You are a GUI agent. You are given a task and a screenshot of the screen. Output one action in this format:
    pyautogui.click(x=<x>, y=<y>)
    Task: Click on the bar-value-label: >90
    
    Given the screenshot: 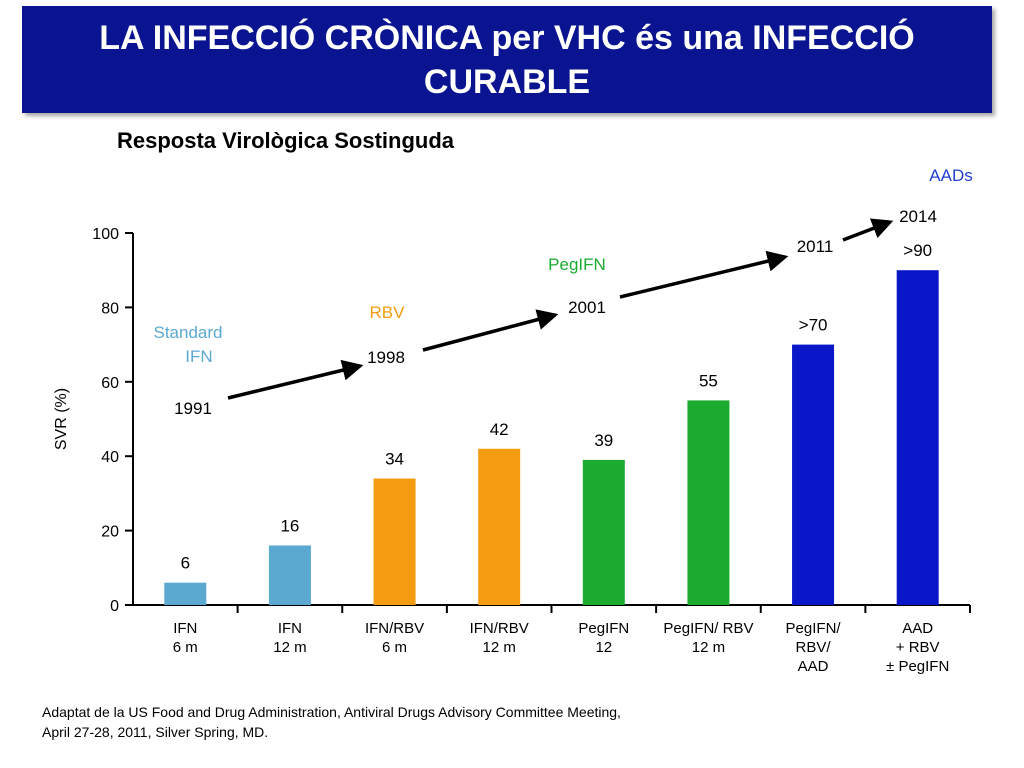 What is the action you would take?
    pyautogui.click(x=917, y=250)
    